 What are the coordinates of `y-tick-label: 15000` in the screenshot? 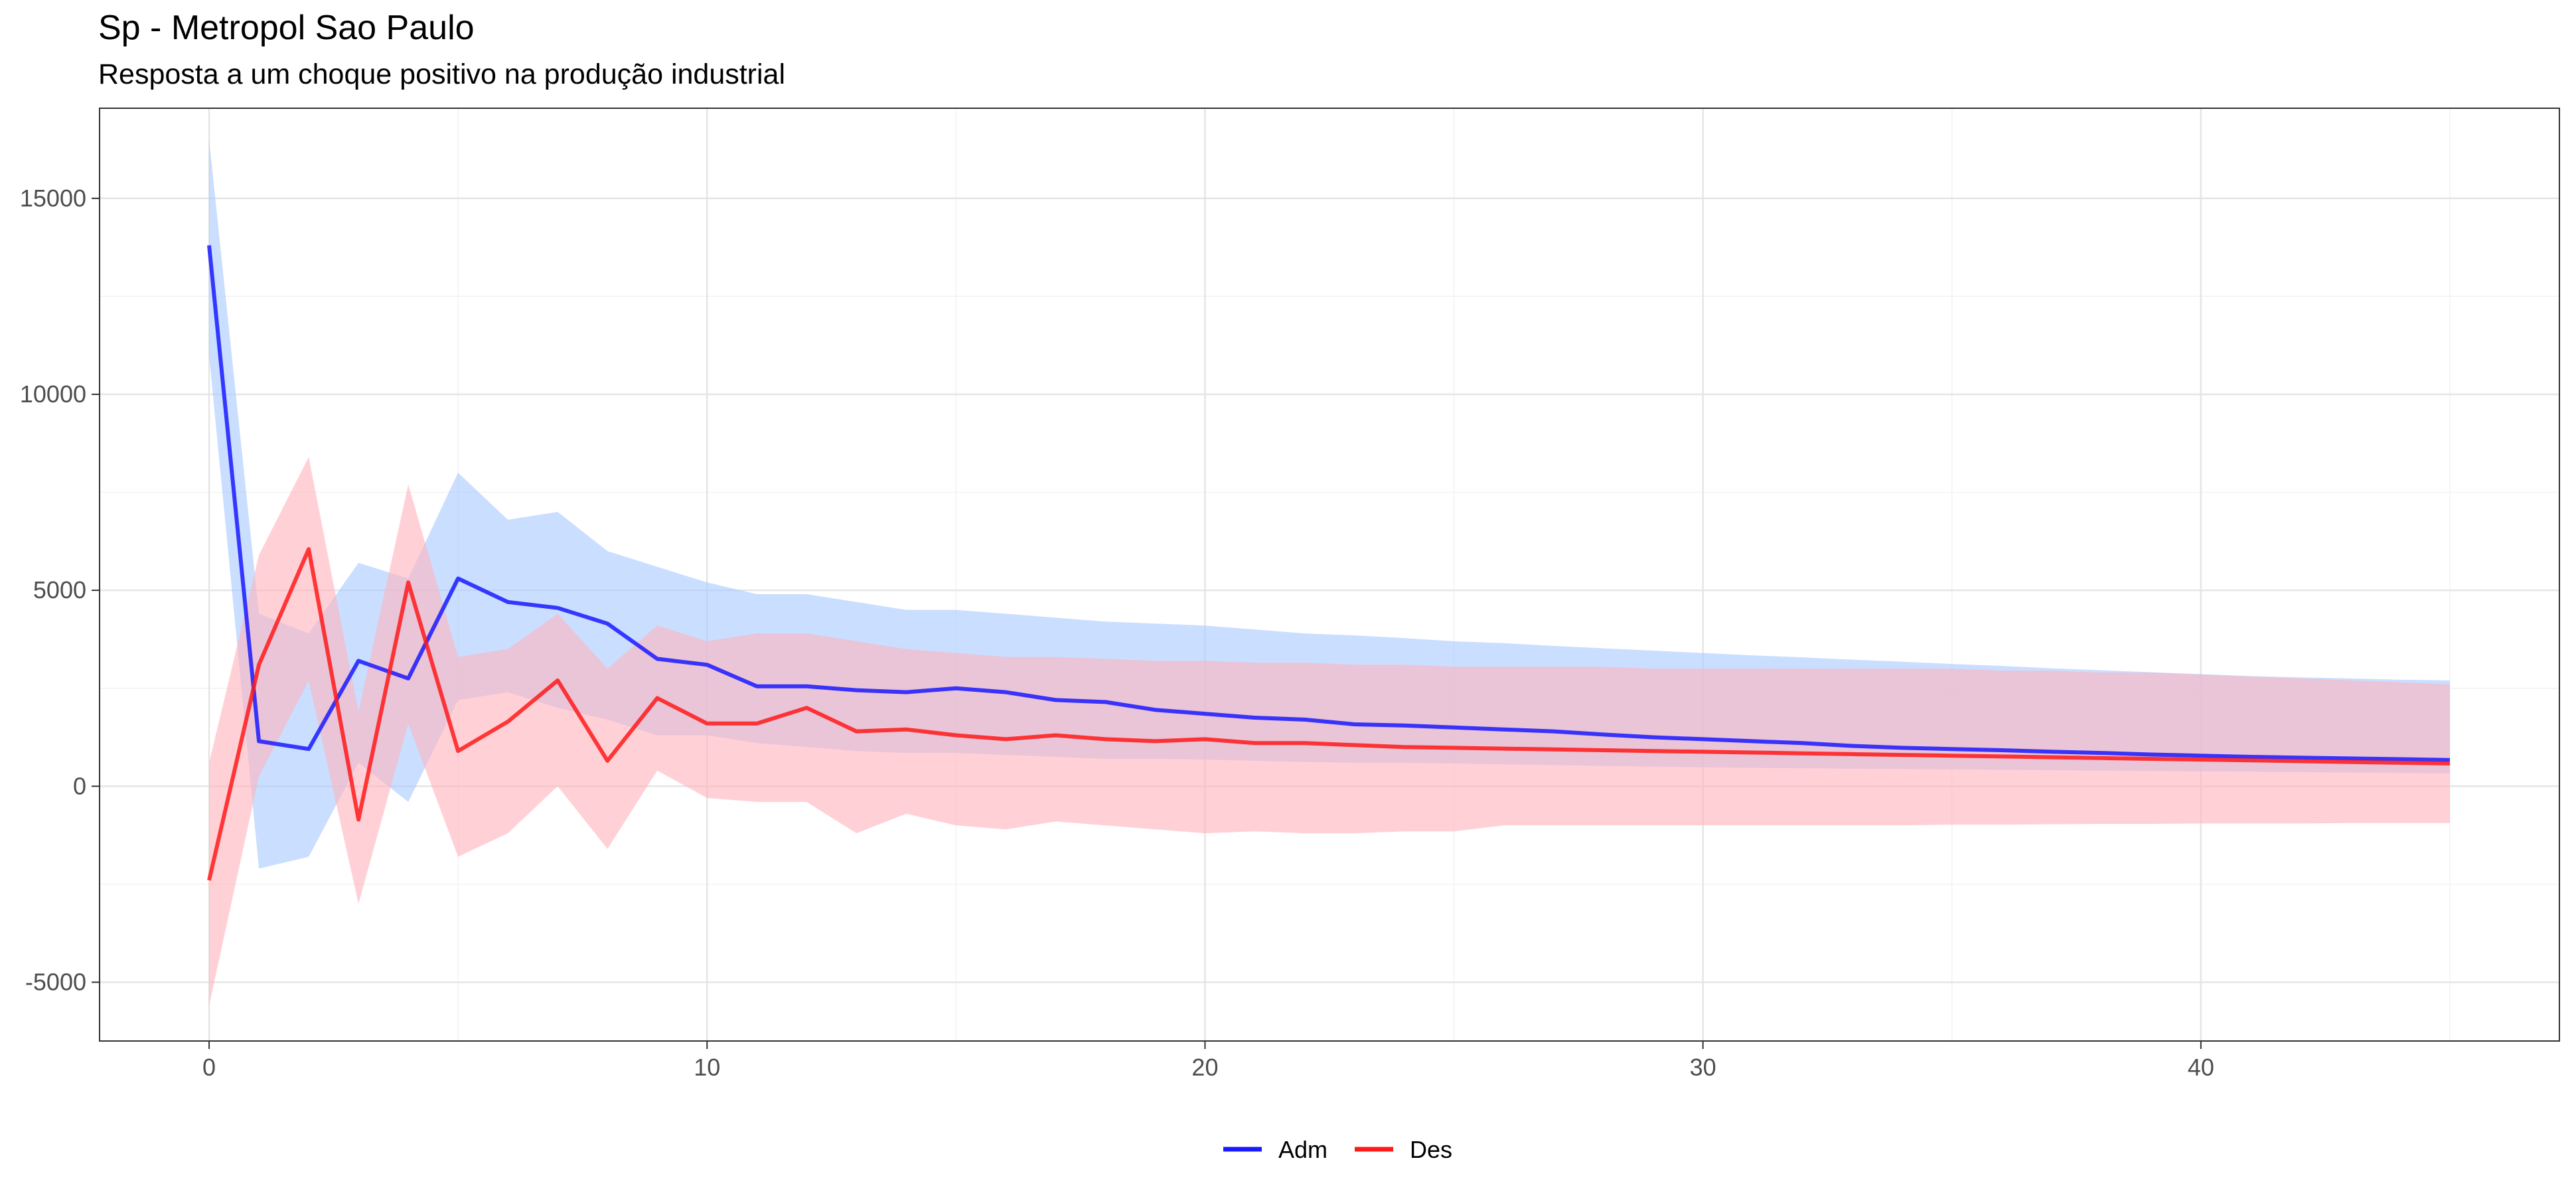 It's located at (53, 198).